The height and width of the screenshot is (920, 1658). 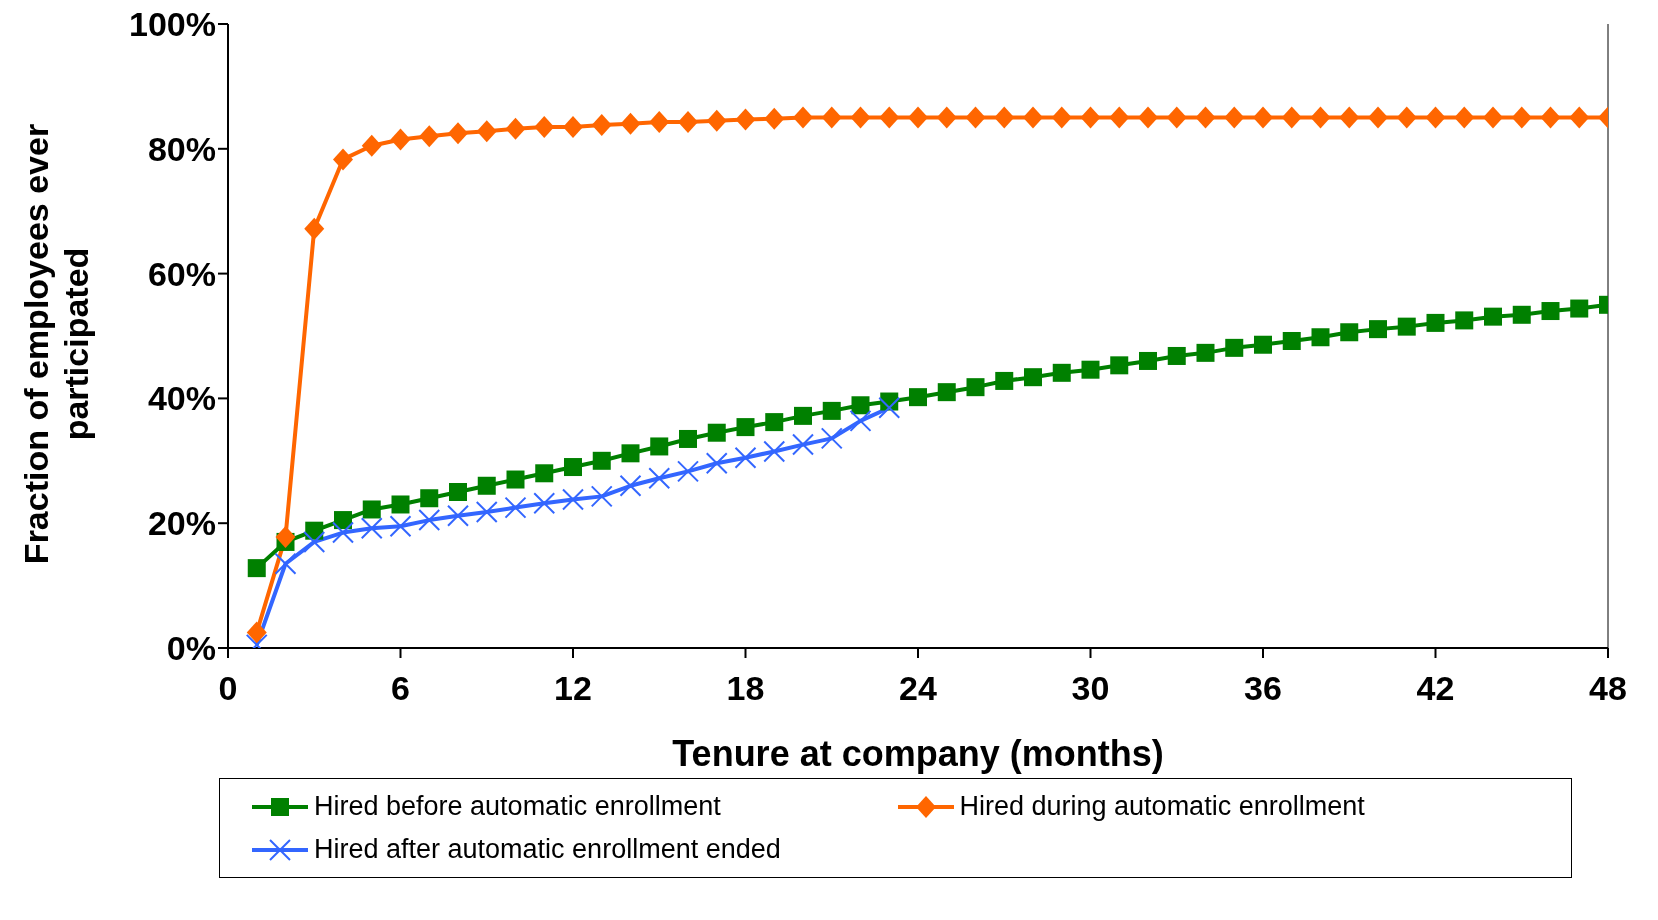 What do you see at coordinates (547, 849) in the screenshot?
I see `legend-label: Hired after automatic enrollment ended` at bounding box center [547, 849].